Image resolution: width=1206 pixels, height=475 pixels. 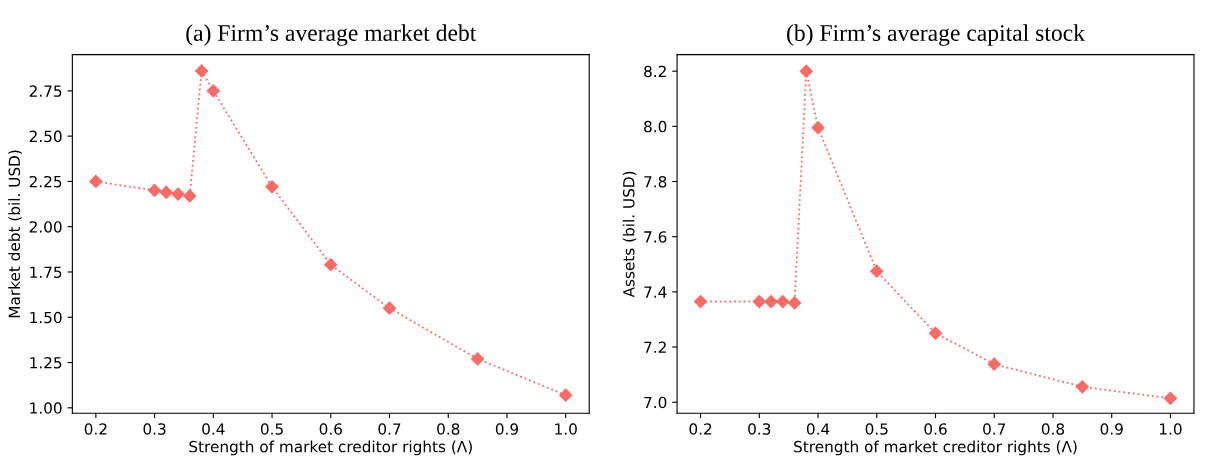 I want to click on y-tick-label: 2.75, so click(x=45, y=91).